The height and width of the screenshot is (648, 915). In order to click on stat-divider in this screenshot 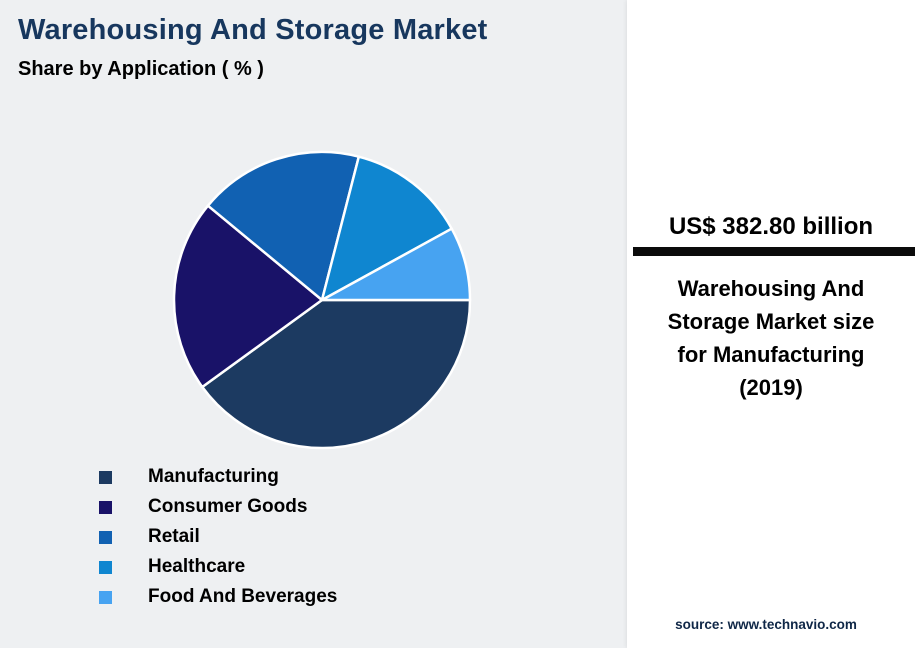, I will do `click(774, 251)`.